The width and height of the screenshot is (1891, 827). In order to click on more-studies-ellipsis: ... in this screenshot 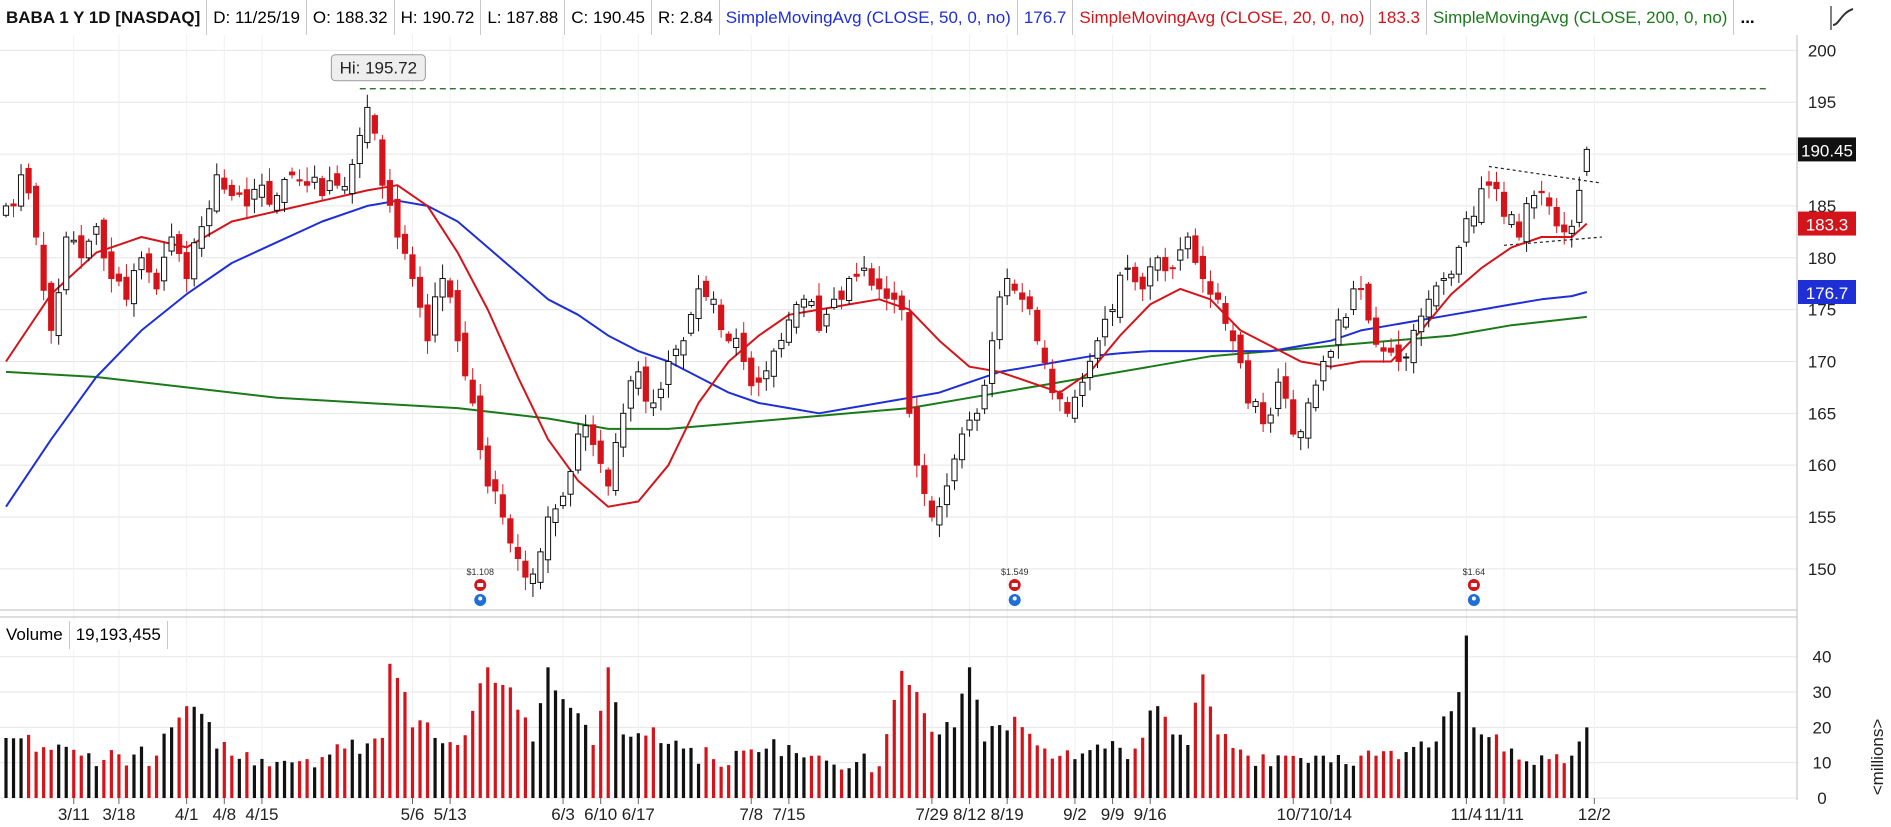, I will do `click(1747, 17)`.